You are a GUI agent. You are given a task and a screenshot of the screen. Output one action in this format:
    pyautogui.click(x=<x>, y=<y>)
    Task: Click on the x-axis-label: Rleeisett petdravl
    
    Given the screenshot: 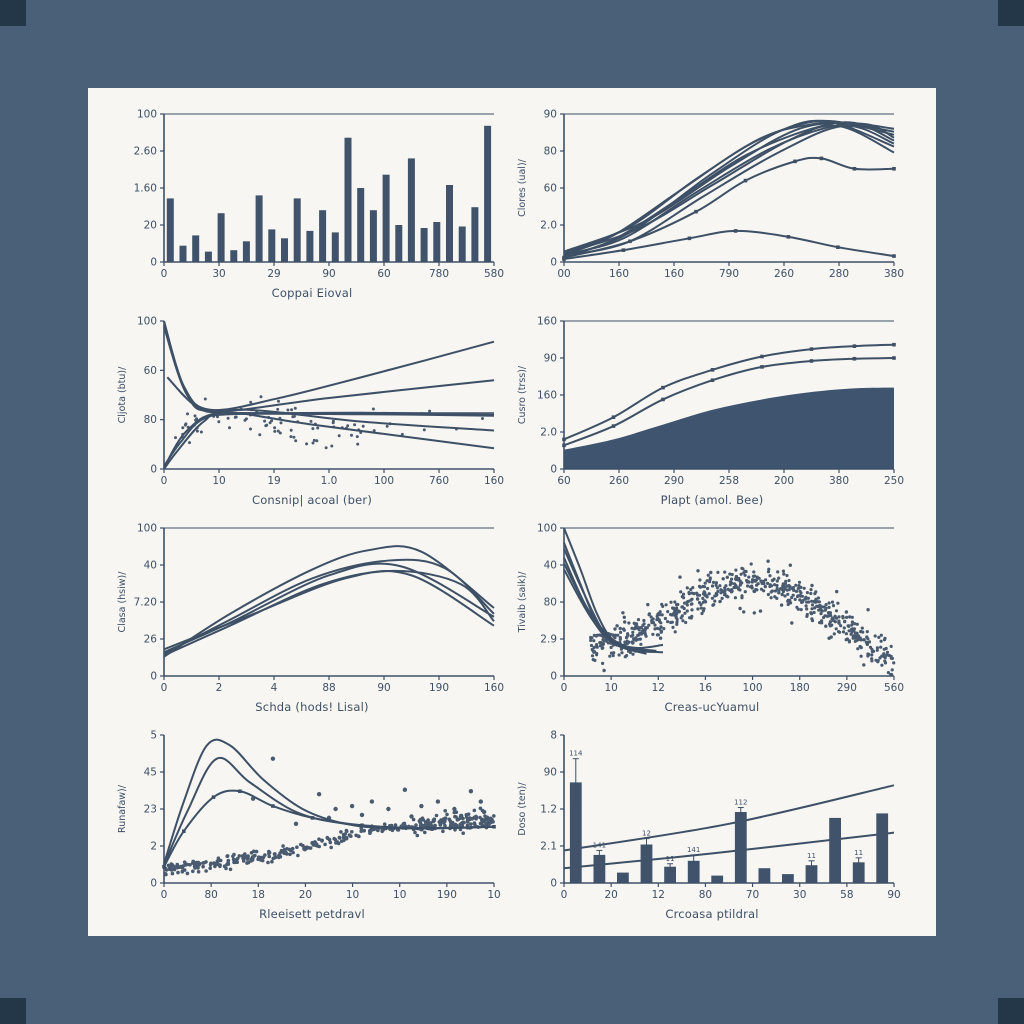 What is the action you would take?
    pyautogui.click(x=312, y=914)
    